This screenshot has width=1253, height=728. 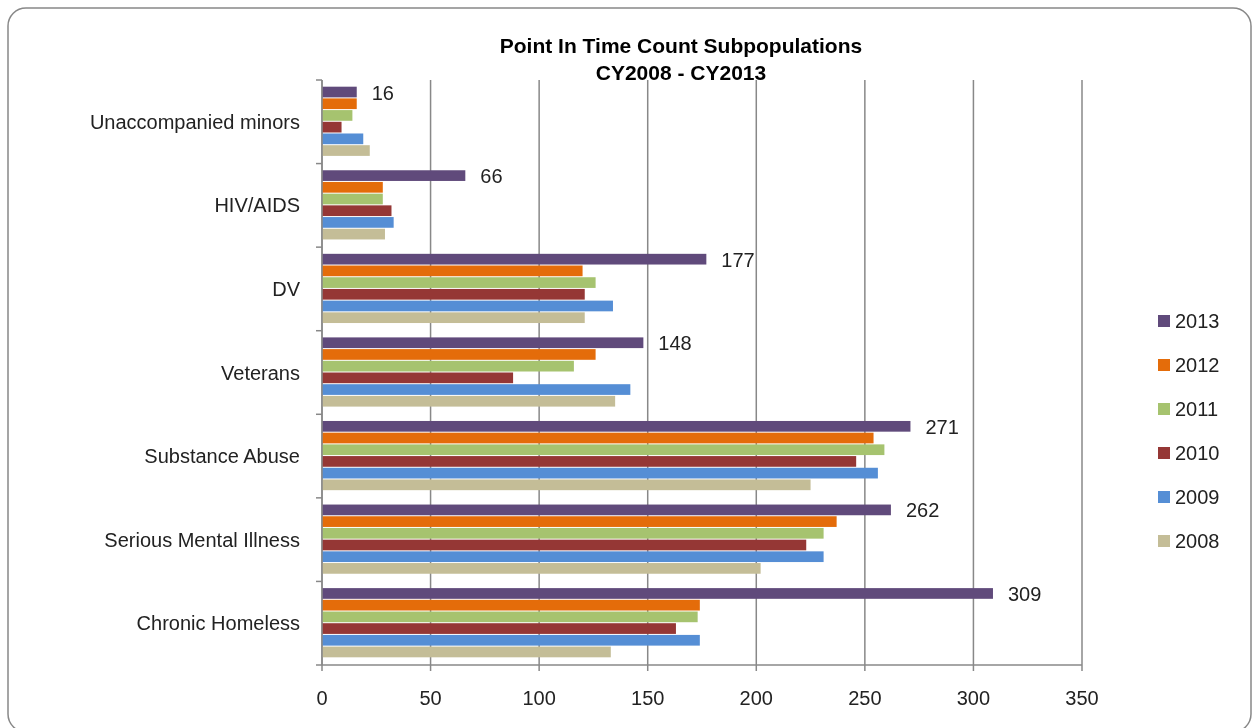 I want to click on y-tick-label: DV, so click(x=286, y=288).